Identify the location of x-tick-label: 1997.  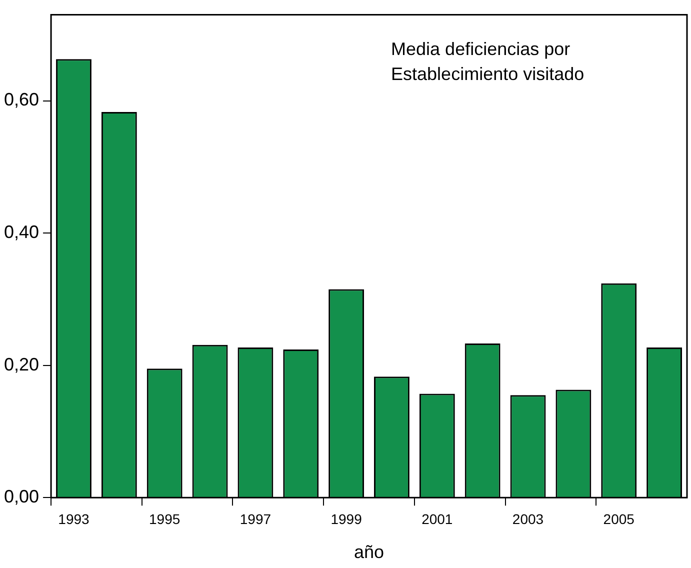
(256, 518).